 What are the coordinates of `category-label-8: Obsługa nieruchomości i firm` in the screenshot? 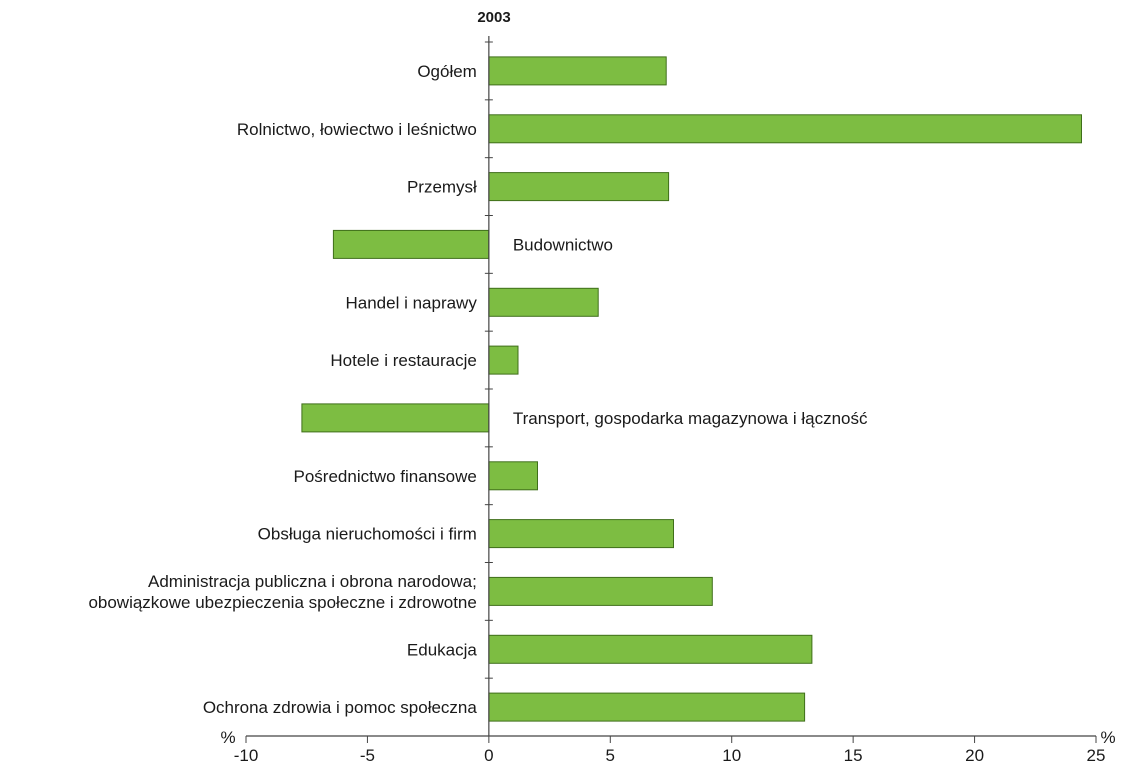 It's located at (367, 534).